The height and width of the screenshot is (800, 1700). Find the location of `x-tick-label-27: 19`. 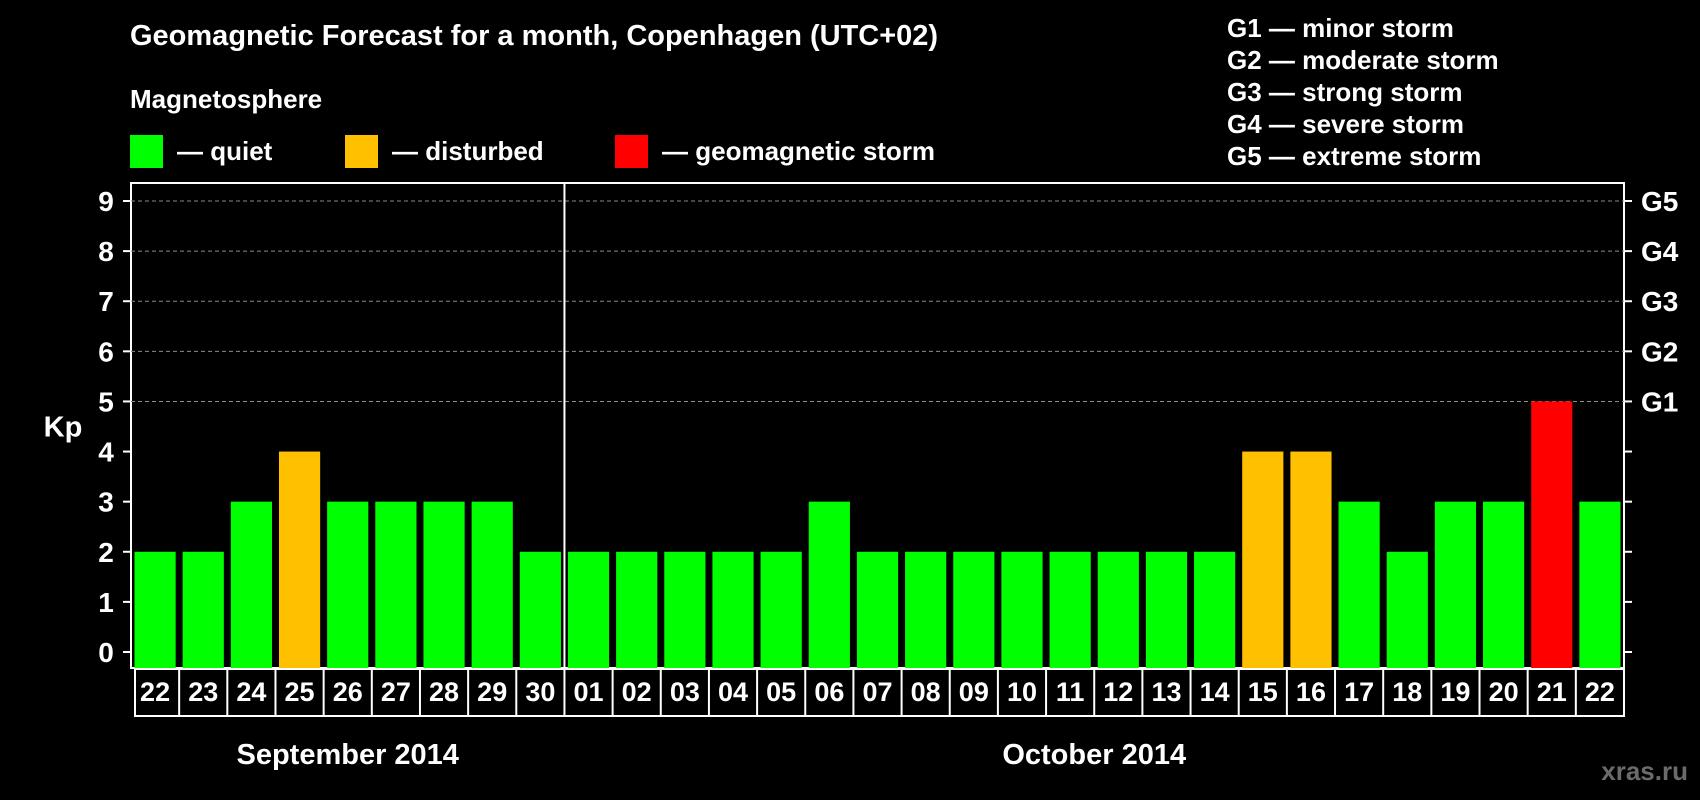

x-tick-label-27: 19 is located at coordinates (1455, 692).